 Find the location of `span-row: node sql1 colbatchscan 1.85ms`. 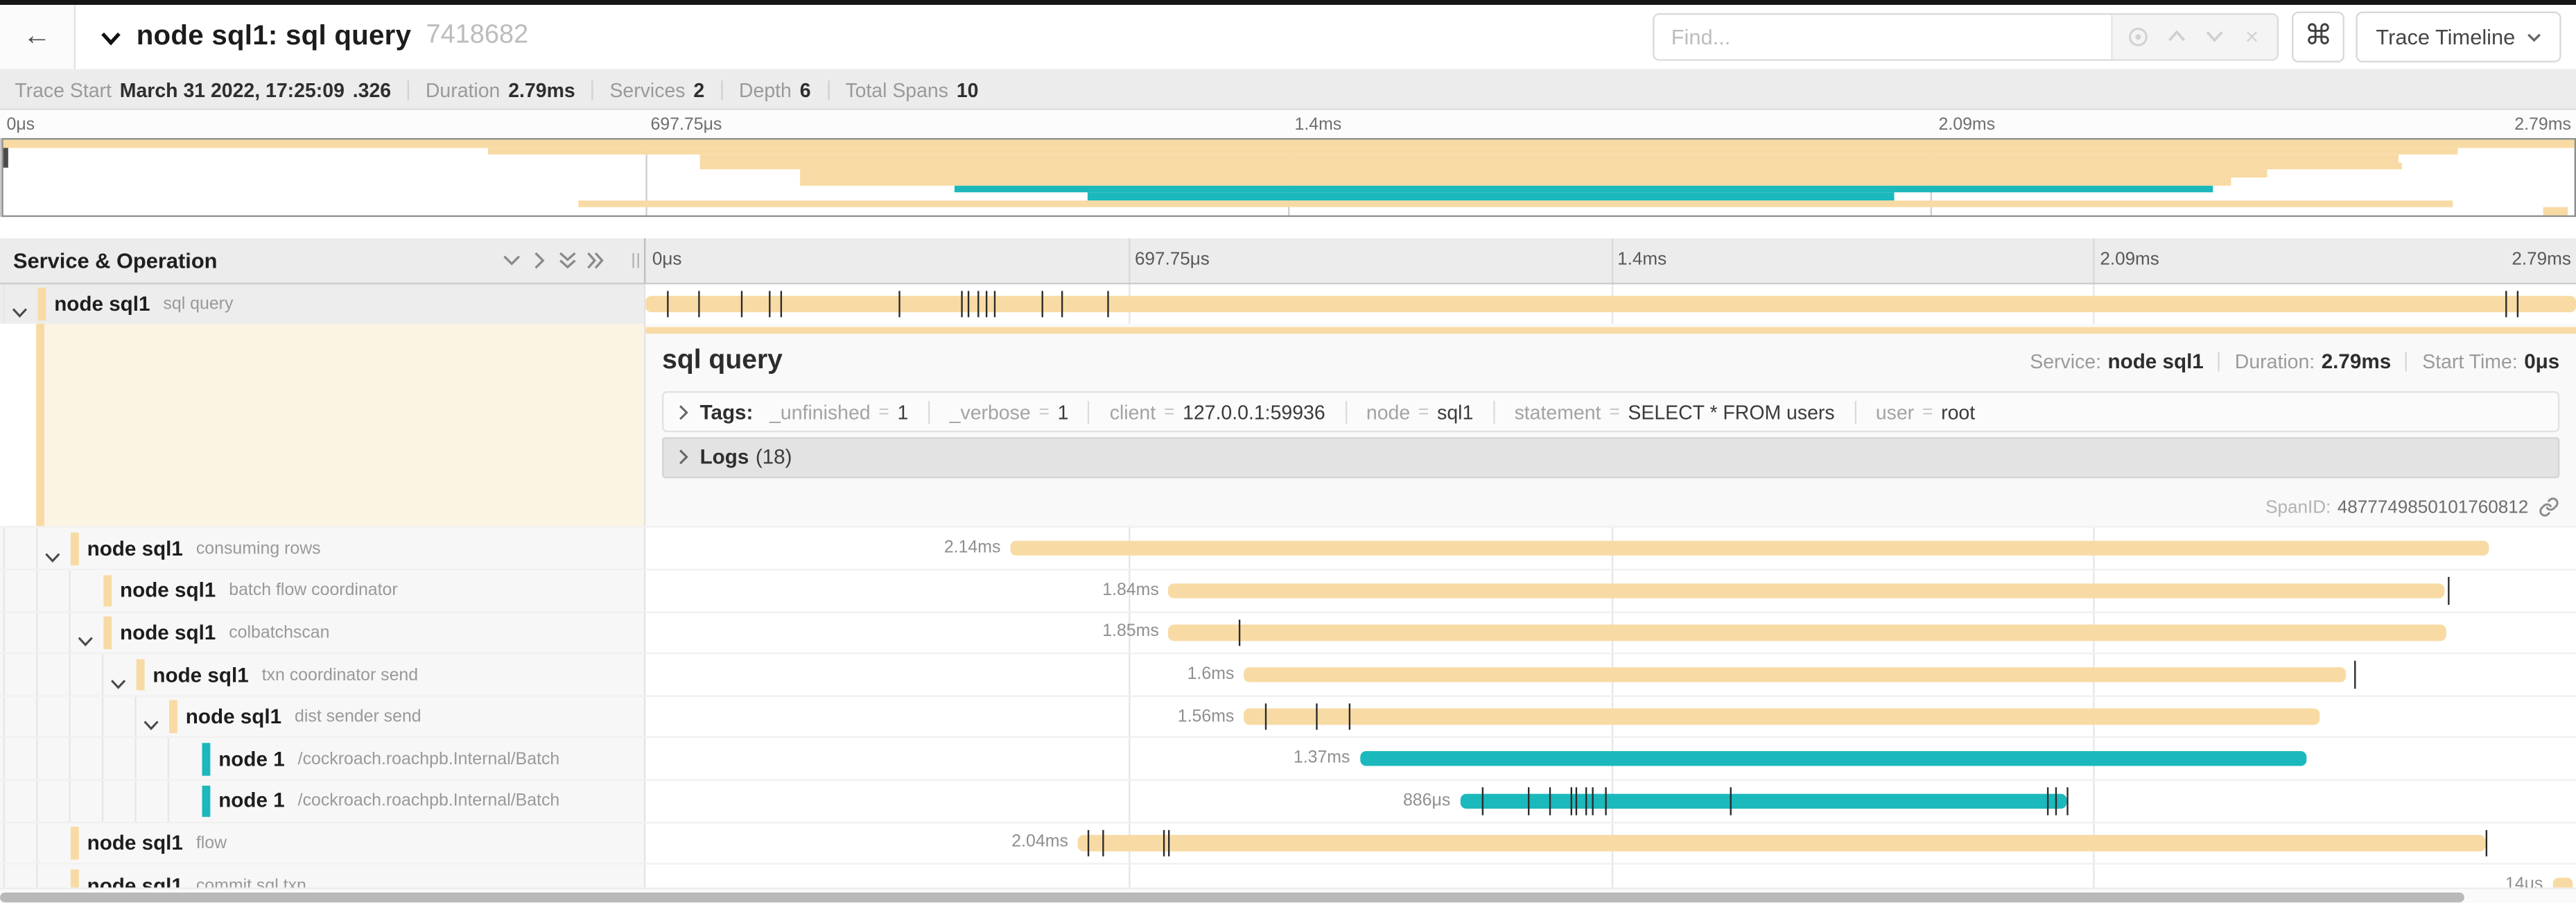

span-row: node sql1 colbatchscan 1.85ms is located at coordinates (1288, 631).